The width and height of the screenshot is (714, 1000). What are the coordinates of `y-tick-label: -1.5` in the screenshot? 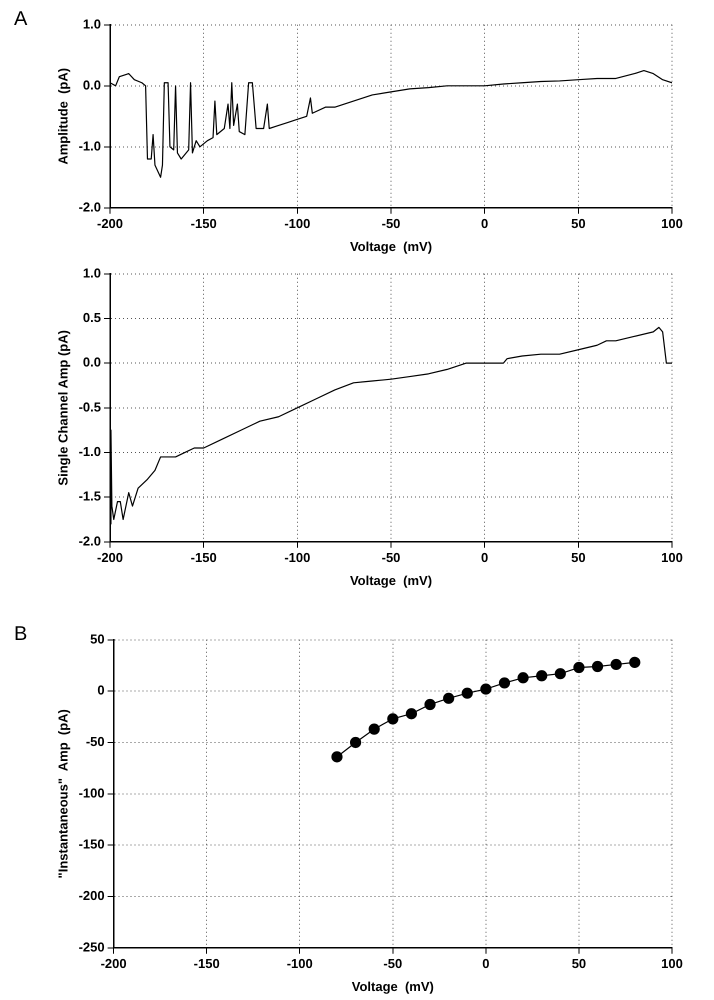 It's located at (89, 496).